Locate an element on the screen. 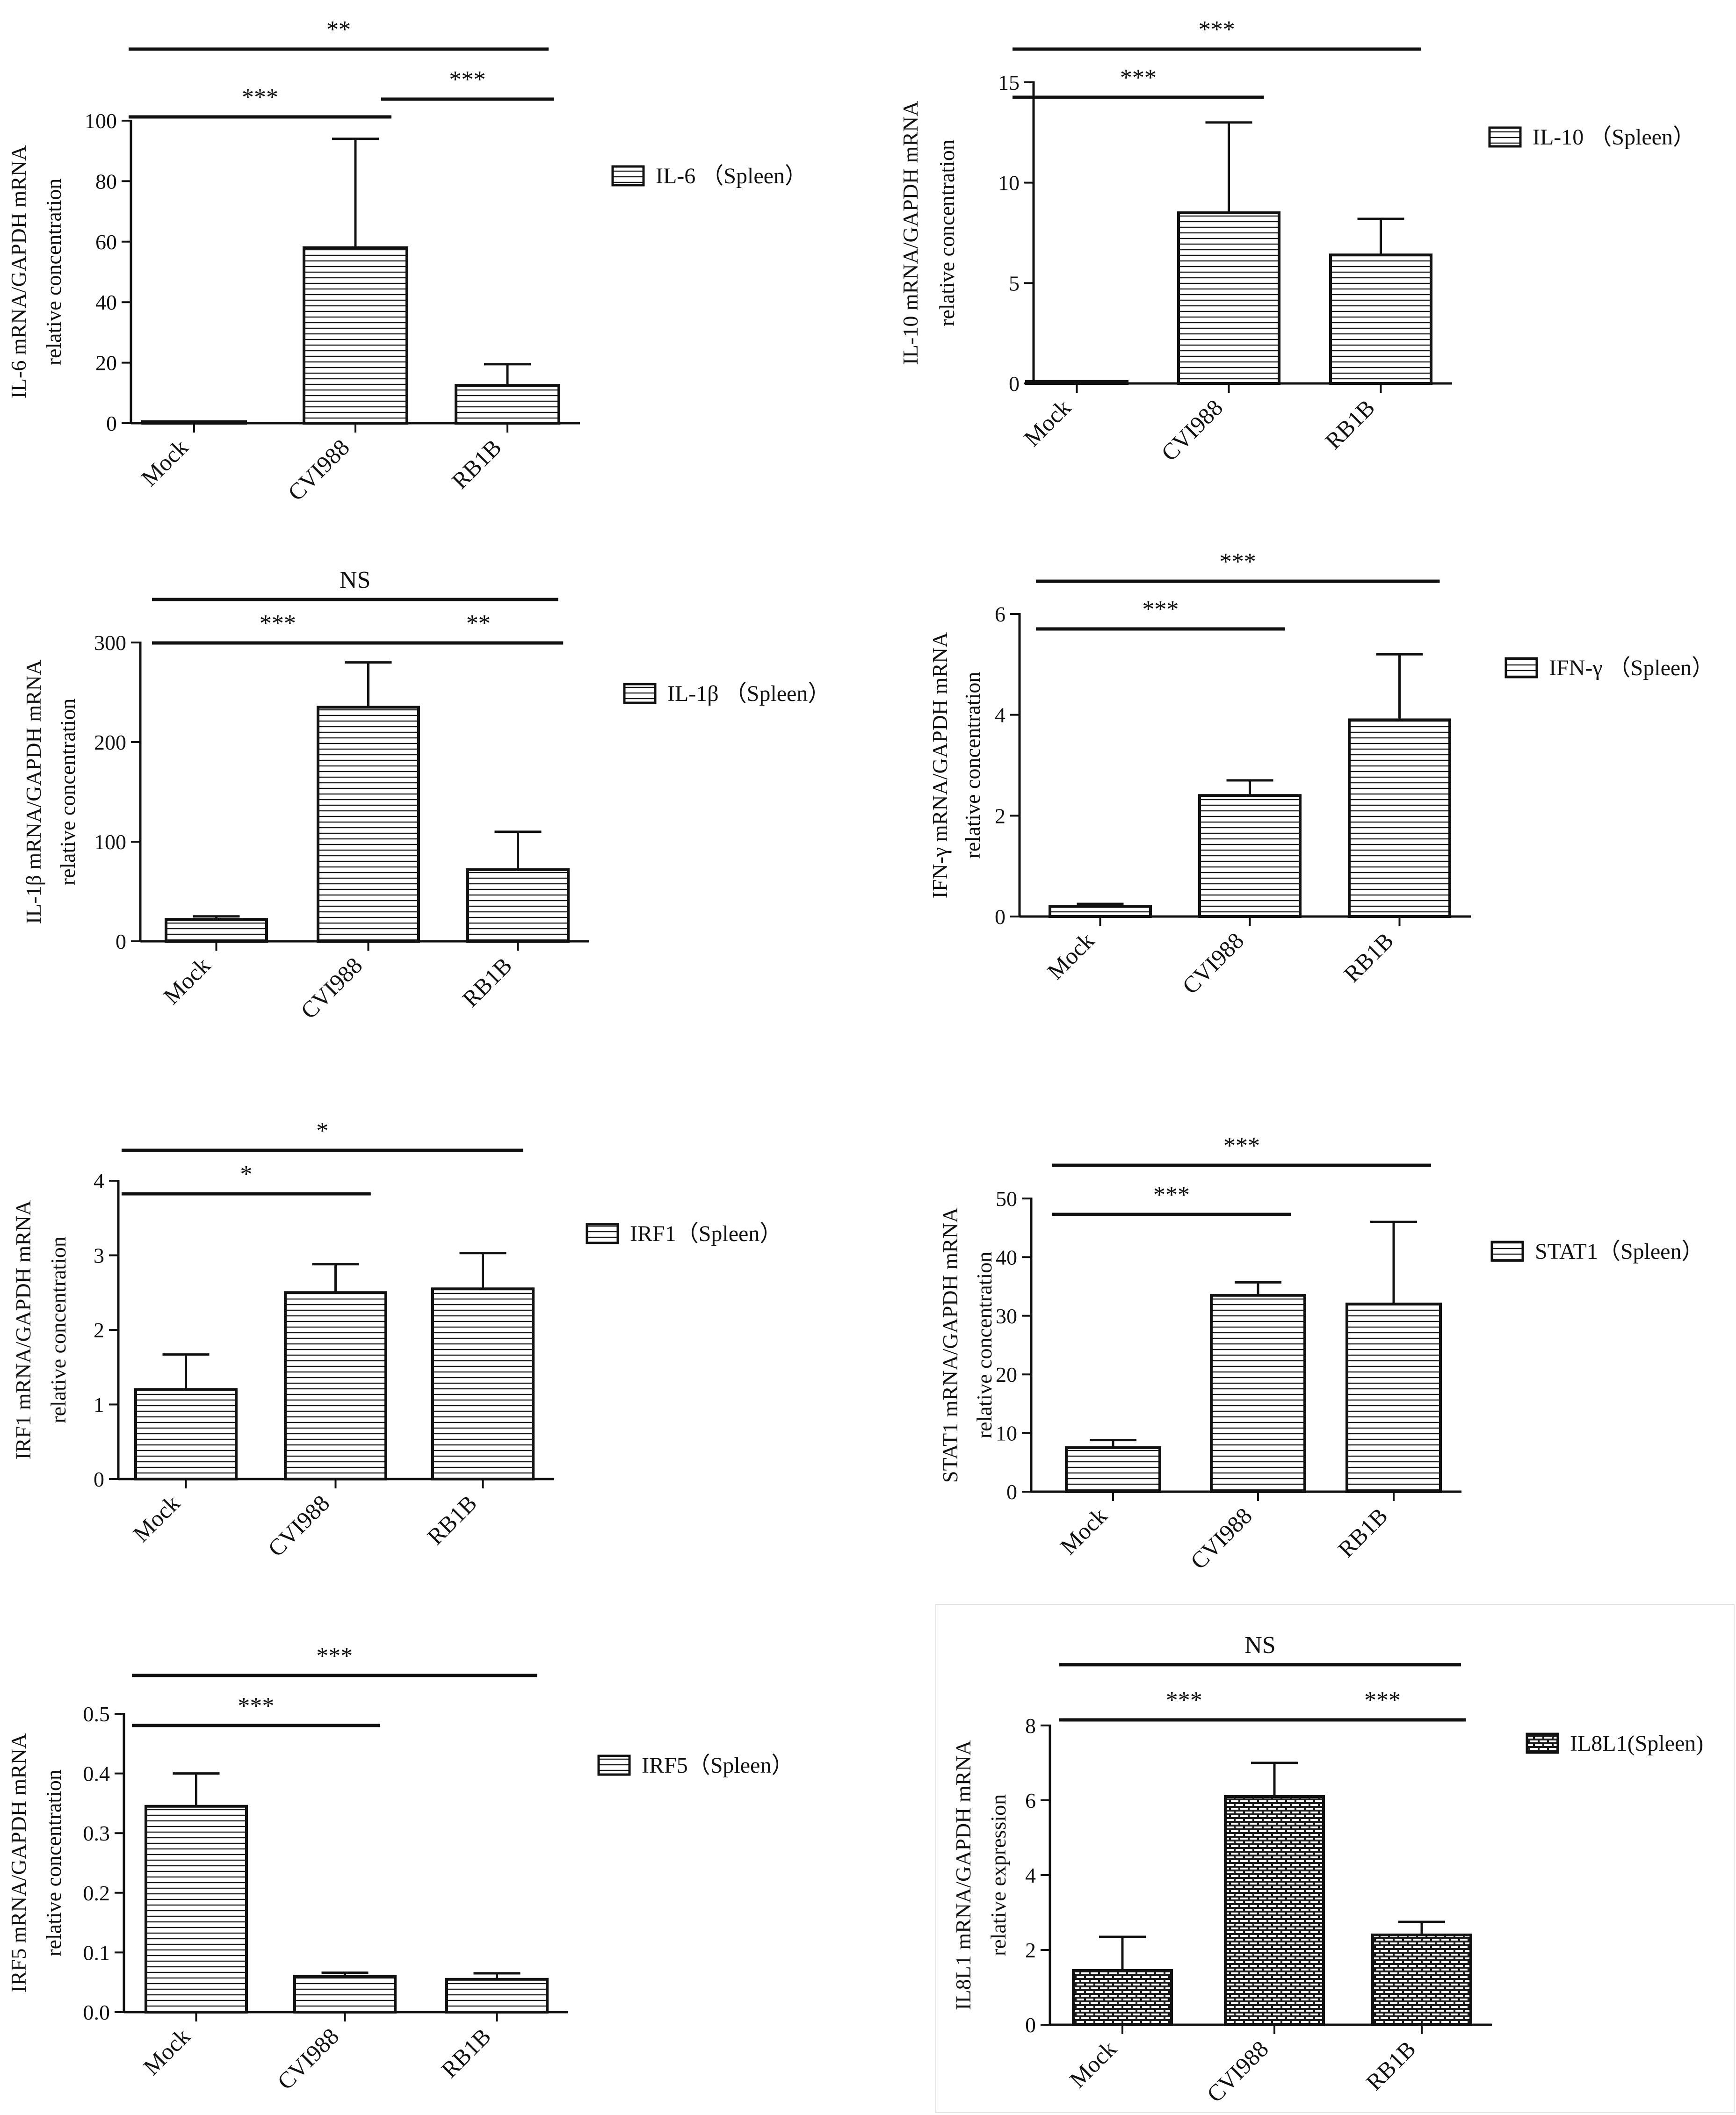 The height and width of the screenshot is (2115, 1736). il6-significance-label: *** is located at coordinates (467, 79).